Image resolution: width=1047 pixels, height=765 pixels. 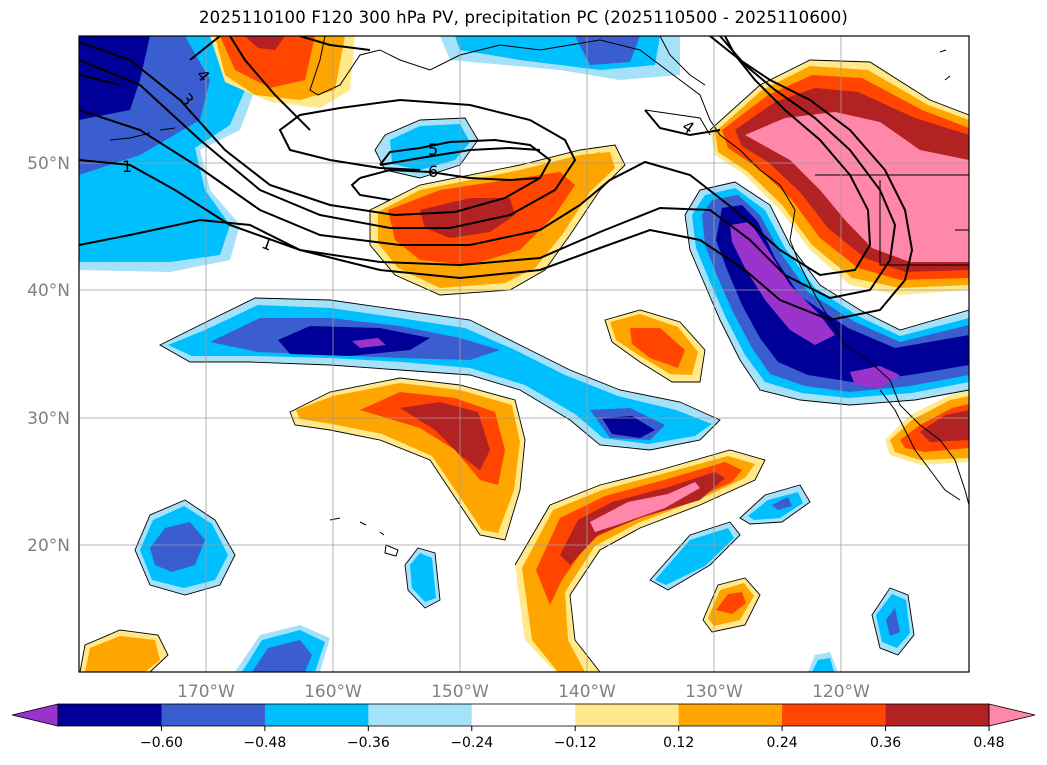 What do you see at coordinates (714, 692) in the screenshot?
I see `lon-tick-130w: 130°W` at bounding box center [714, 692].